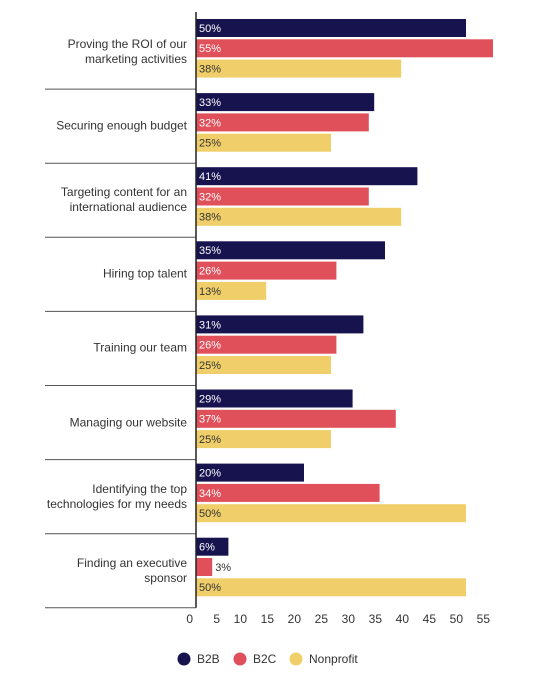  Describe the element at coordinates (265, 659) in the screenshot. I see `legend-label: B2C` at that location.